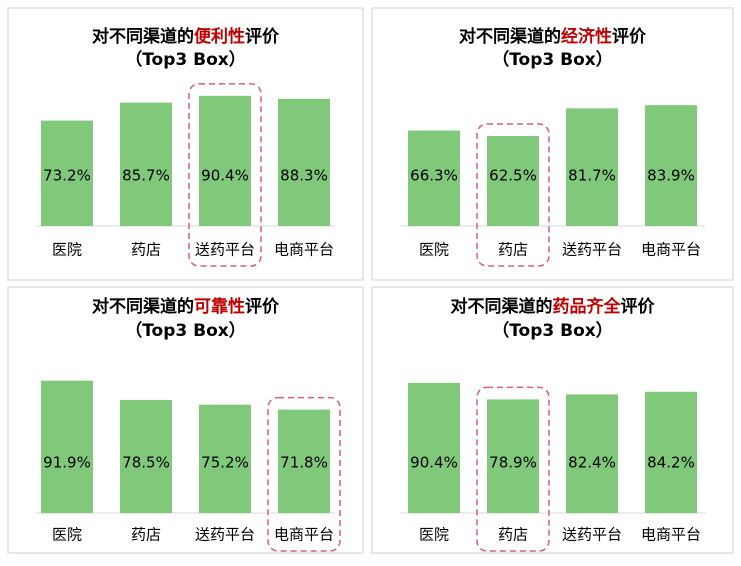 The image size is (741, 566). I want to click on value-label: 91.9%, so click(67, 463).